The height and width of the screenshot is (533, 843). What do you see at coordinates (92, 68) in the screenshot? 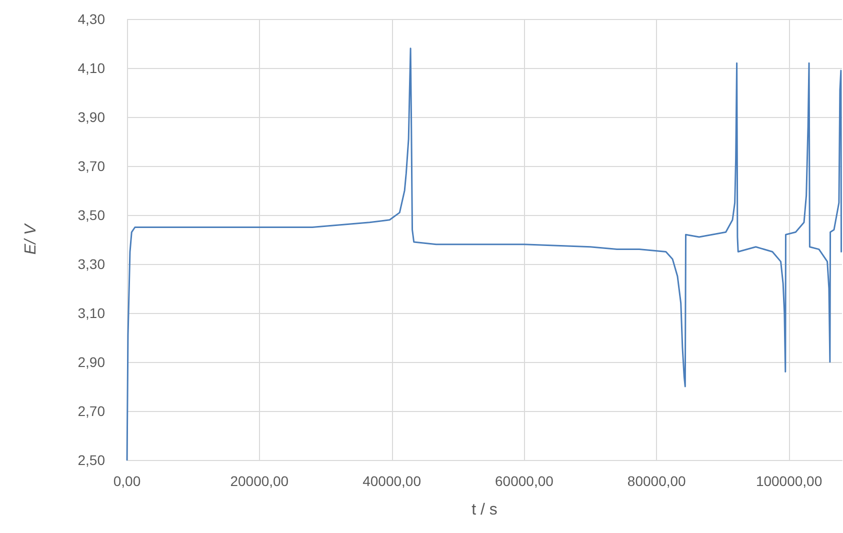
I see `y-tick-label: 4,10` at bounding box center [92, 68].